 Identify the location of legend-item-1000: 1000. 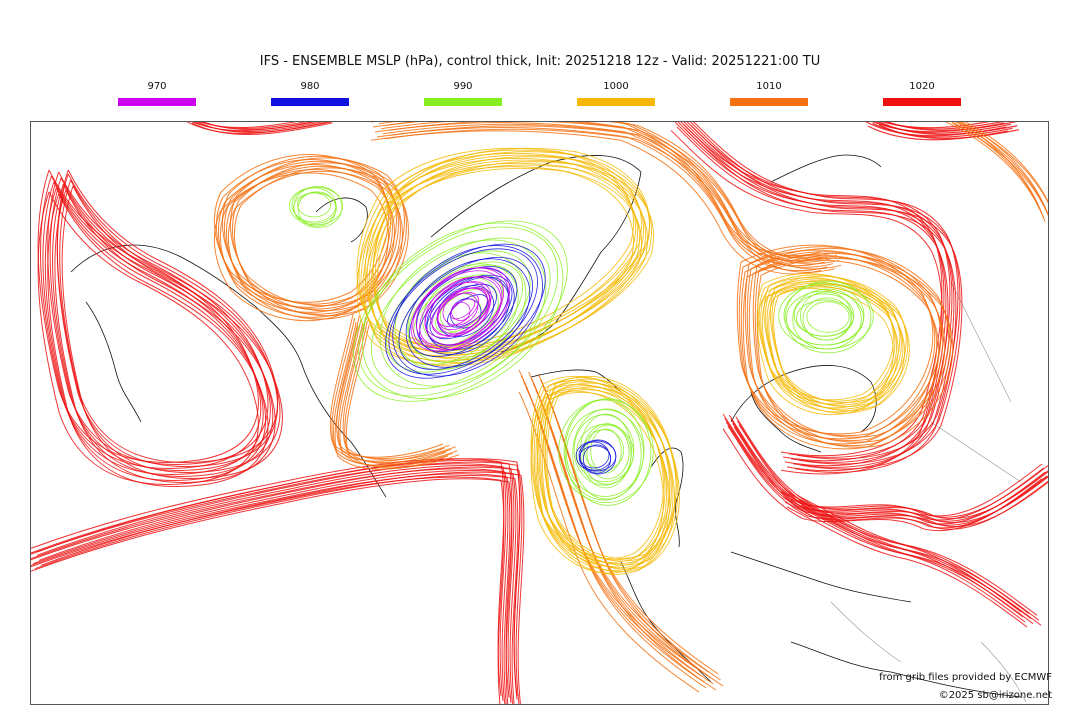
(616, 93).